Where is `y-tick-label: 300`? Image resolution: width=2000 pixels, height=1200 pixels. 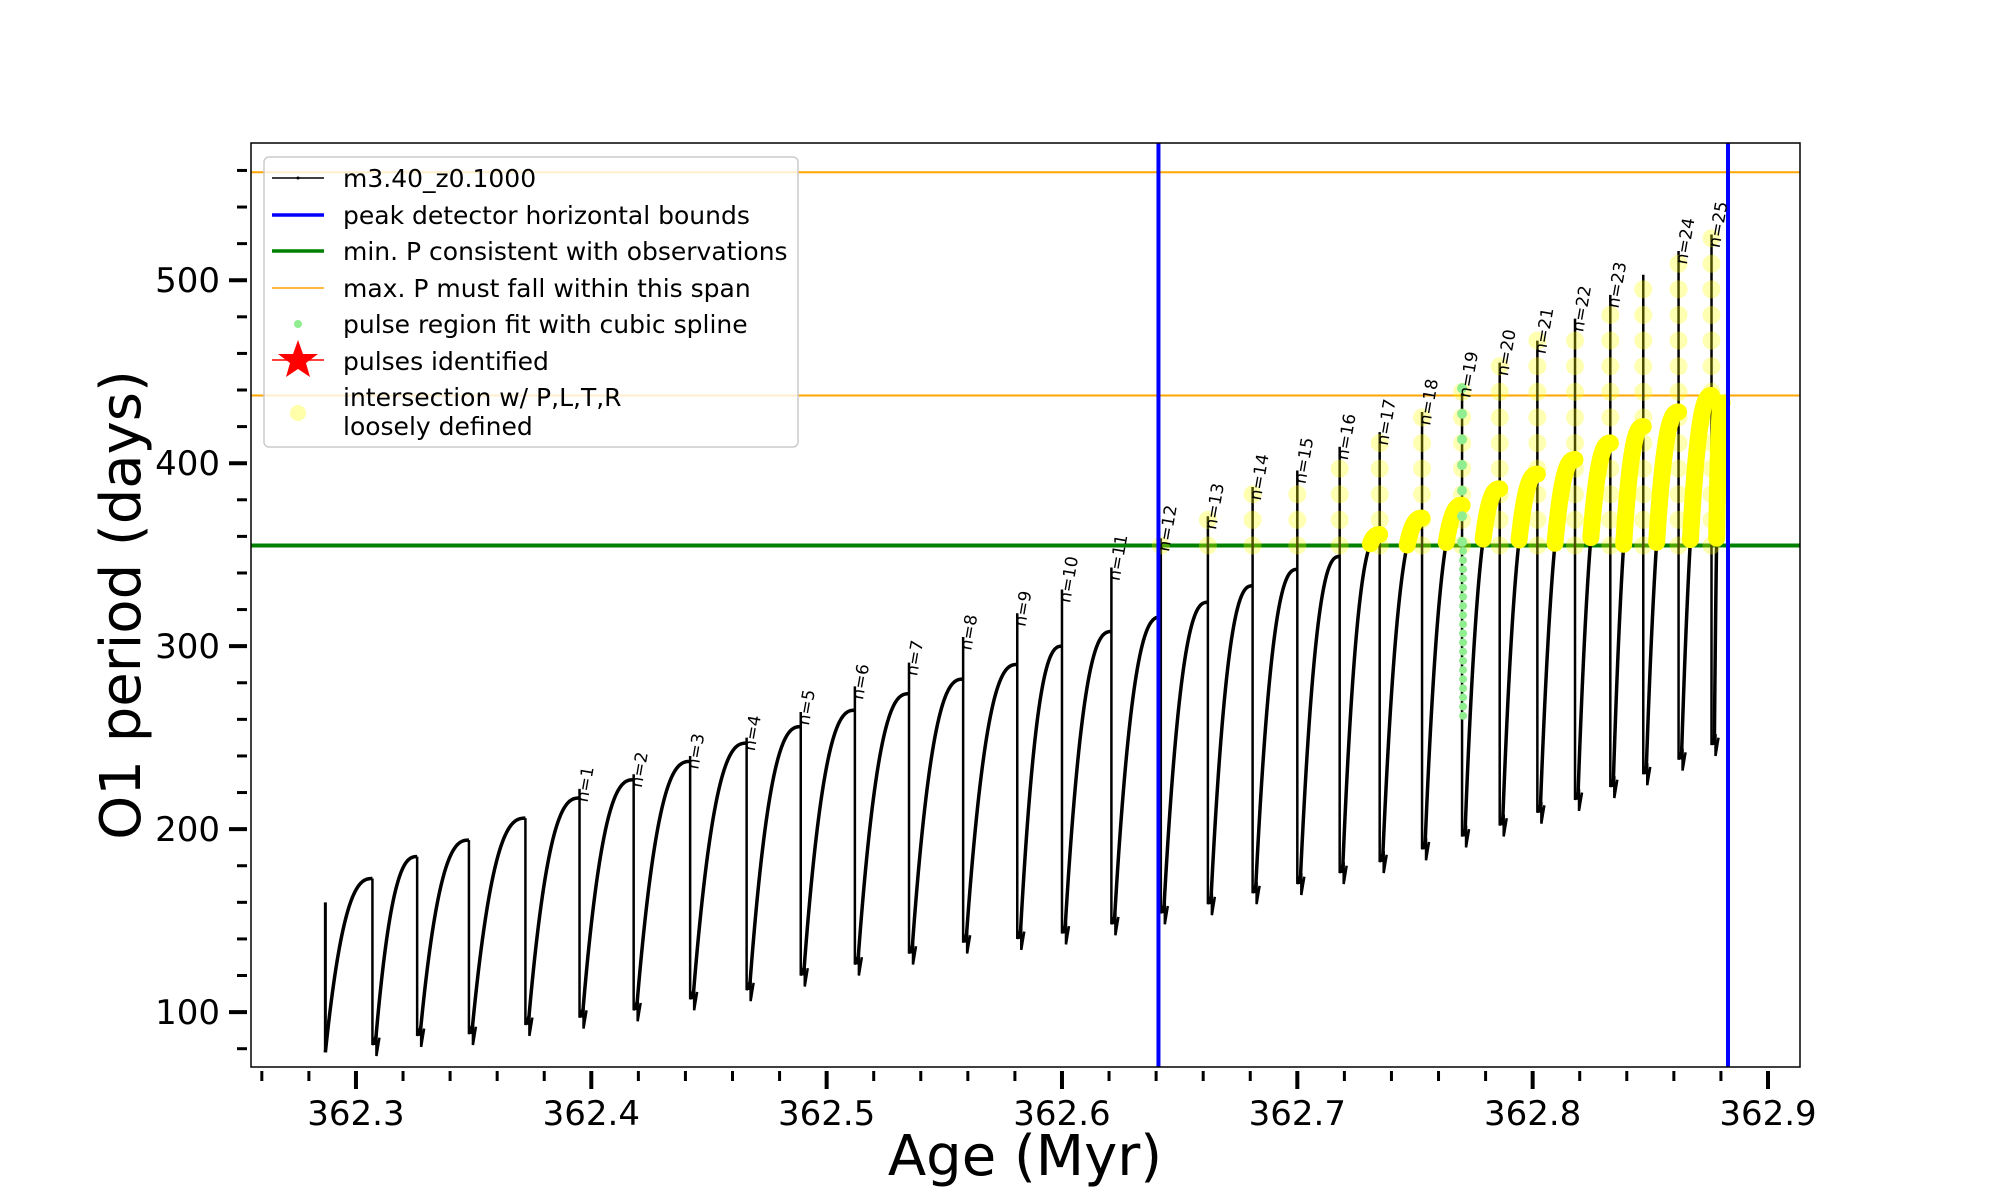 y-tick-label: 300 is located at coordinates (187, 647).